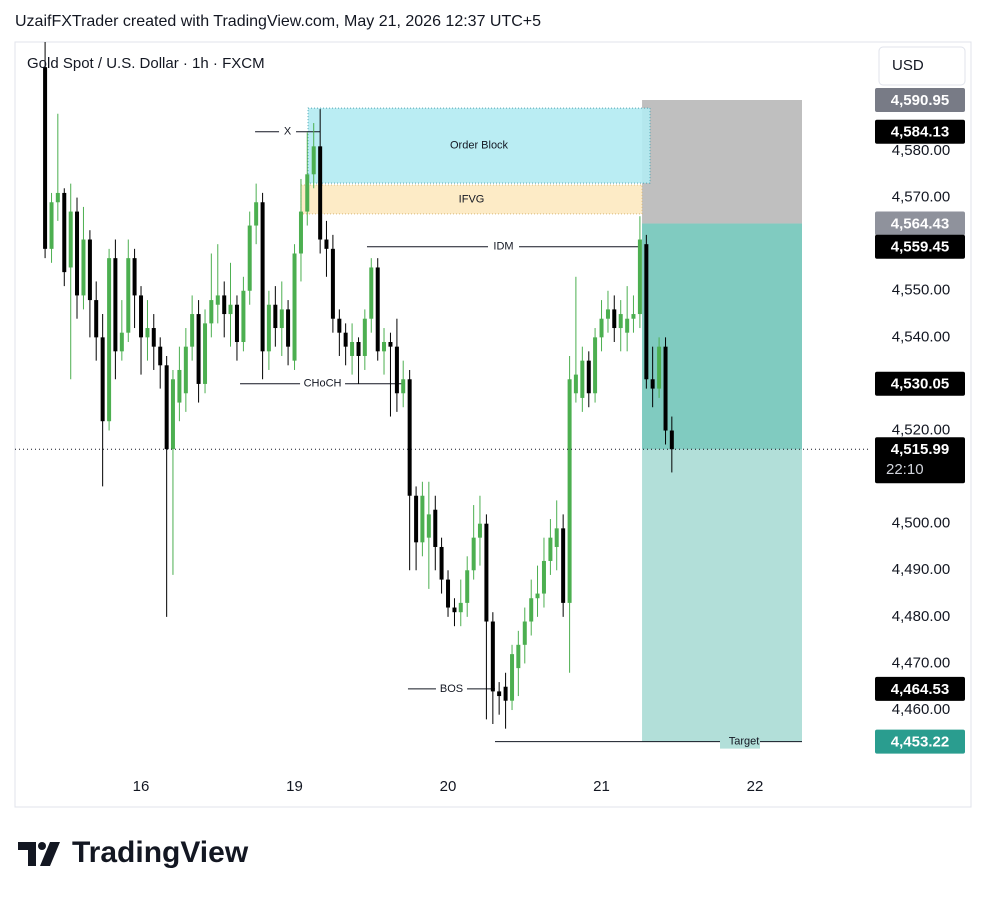  I want to click on level-badge-label: 4,559.45, so click(920, 247).